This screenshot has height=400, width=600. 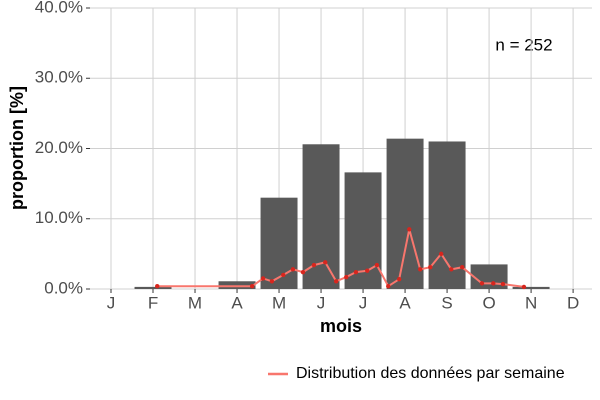 I want to click on legend-label: Distribution des données par semaine, so click(x=430, y=373).